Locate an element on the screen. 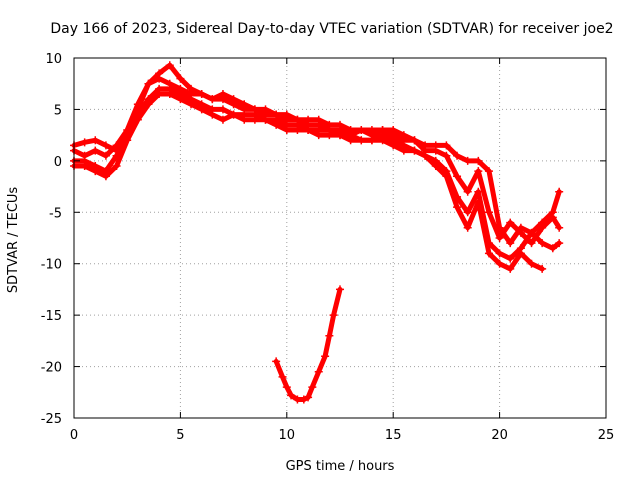  x-axis-label: GPS time / hours is located at coordinates (340, 466).